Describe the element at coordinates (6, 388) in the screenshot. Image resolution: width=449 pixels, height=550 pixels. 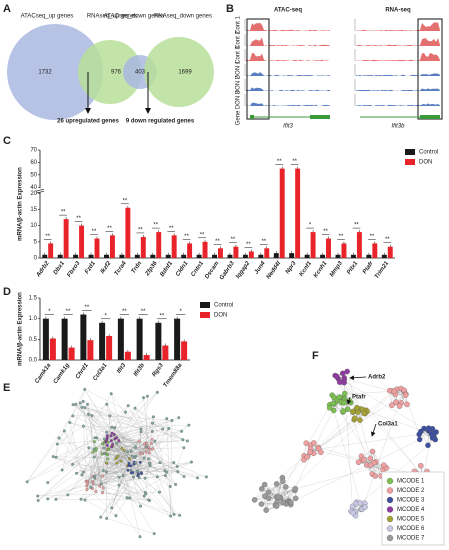
I see `panel-label: E` at that location.